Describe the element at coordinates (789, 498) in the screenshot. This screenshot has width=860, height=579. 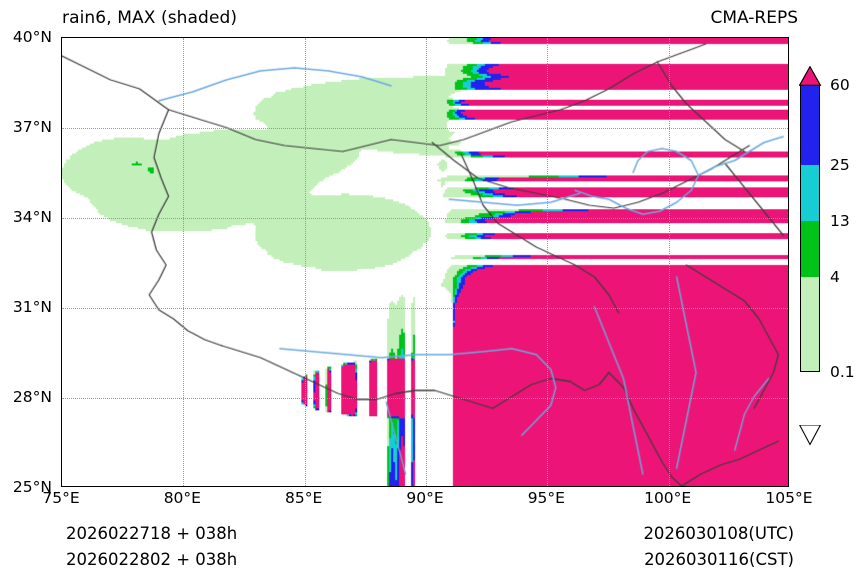
I see `x-tick-label: 105°E` at that location.